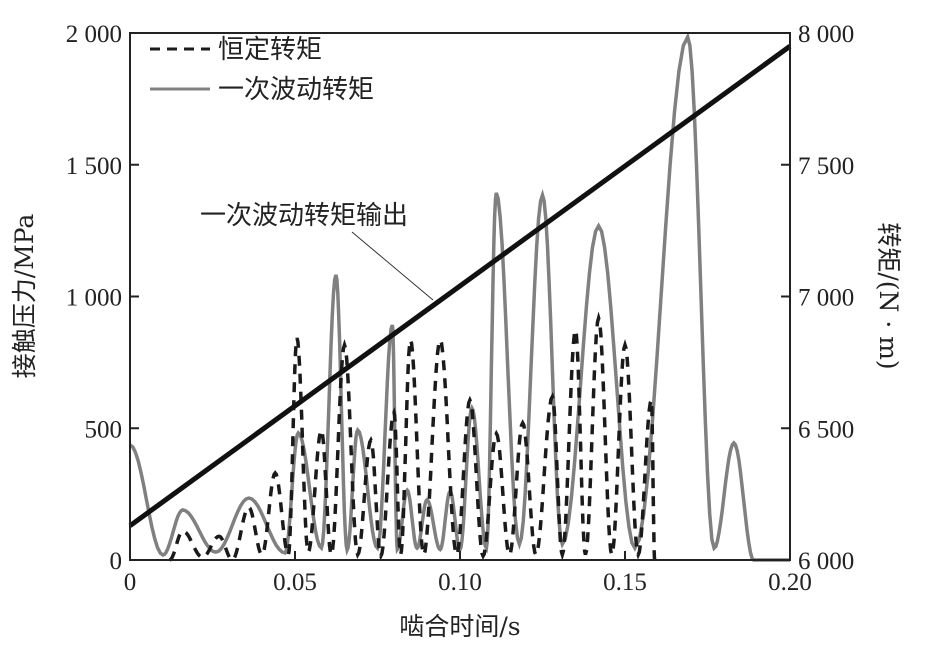 This screenshot has width=926, height=655. What do you see at coordinates (826, 298) in the screenshot?
I see `y2-tick-label: 7 000` at bounding box center [826, 298].